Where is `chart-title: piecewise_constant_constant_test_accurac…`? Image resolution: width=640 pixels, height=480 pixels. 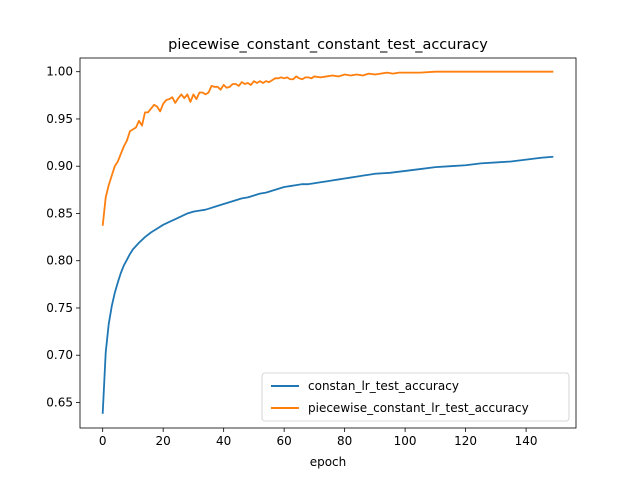 chart-title: piecewise_constant_constant_test_accurac… is located at coordinates (328, 45).